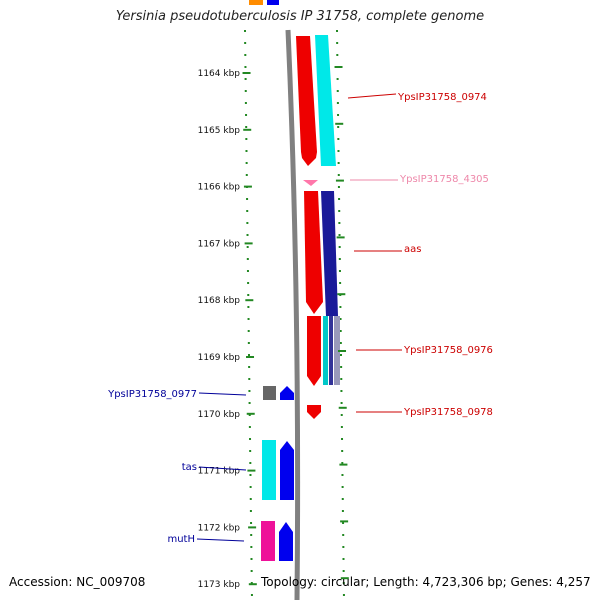 The image size is (600, 600). What do you see at coordinates (248, 314) in the screenshot?
I see `ruler-left` at bounding box center [248, 314].